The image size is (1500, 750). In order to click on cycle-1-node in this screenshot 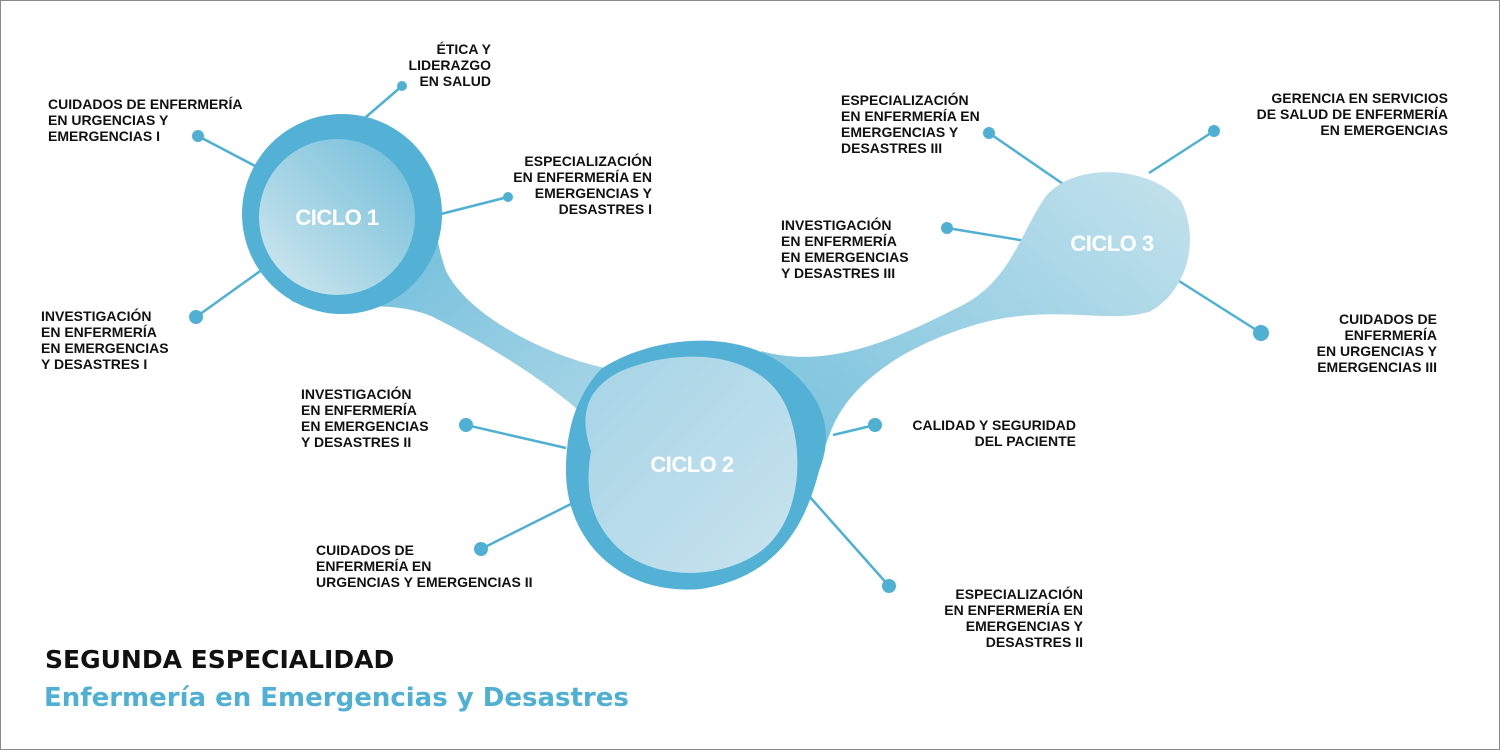, I will do `click(337, 217)`.